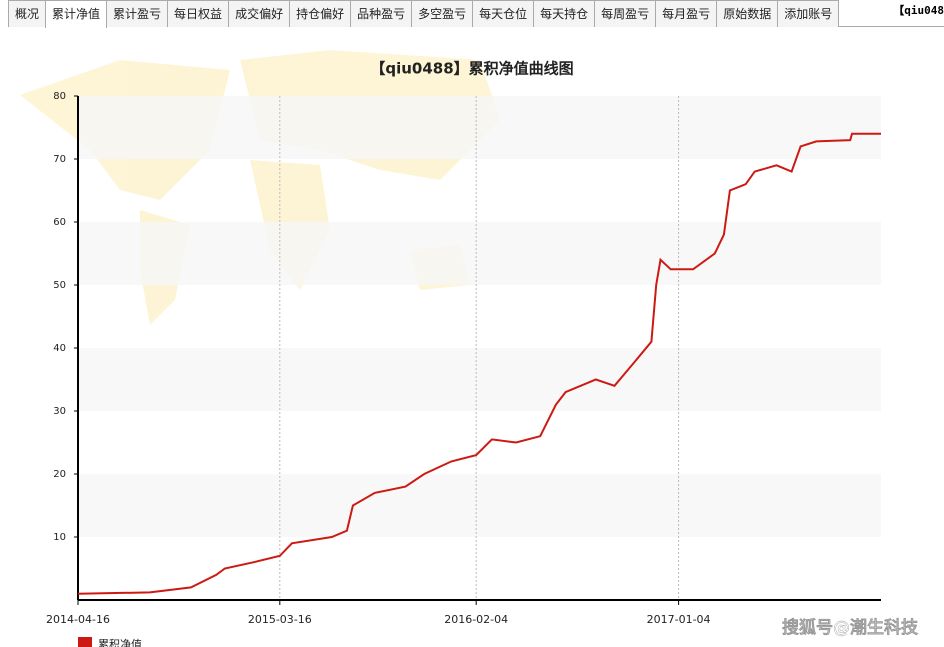 This screenshot has width=944, height=647. I want to click on tab: 多空盈亏, so click(442, 13).